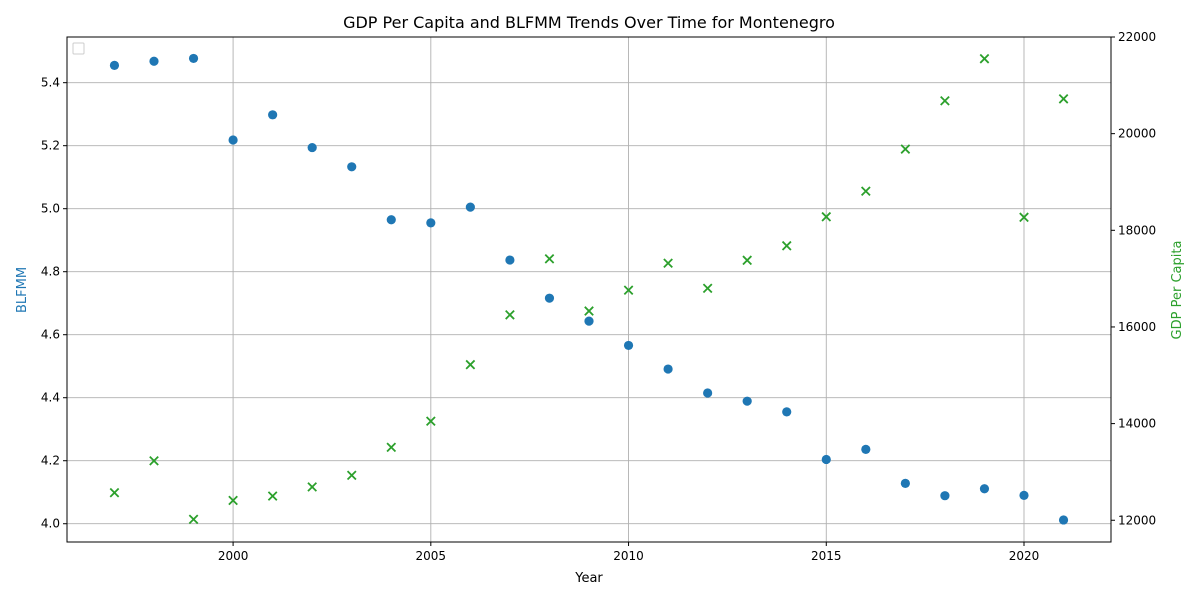 This screenshot has width=1200, height=600. What do you see at coordinates (1137, 327) in the screenshot?
I see `right-y-tick-label: 16000` at bounding box center [1137, 327].